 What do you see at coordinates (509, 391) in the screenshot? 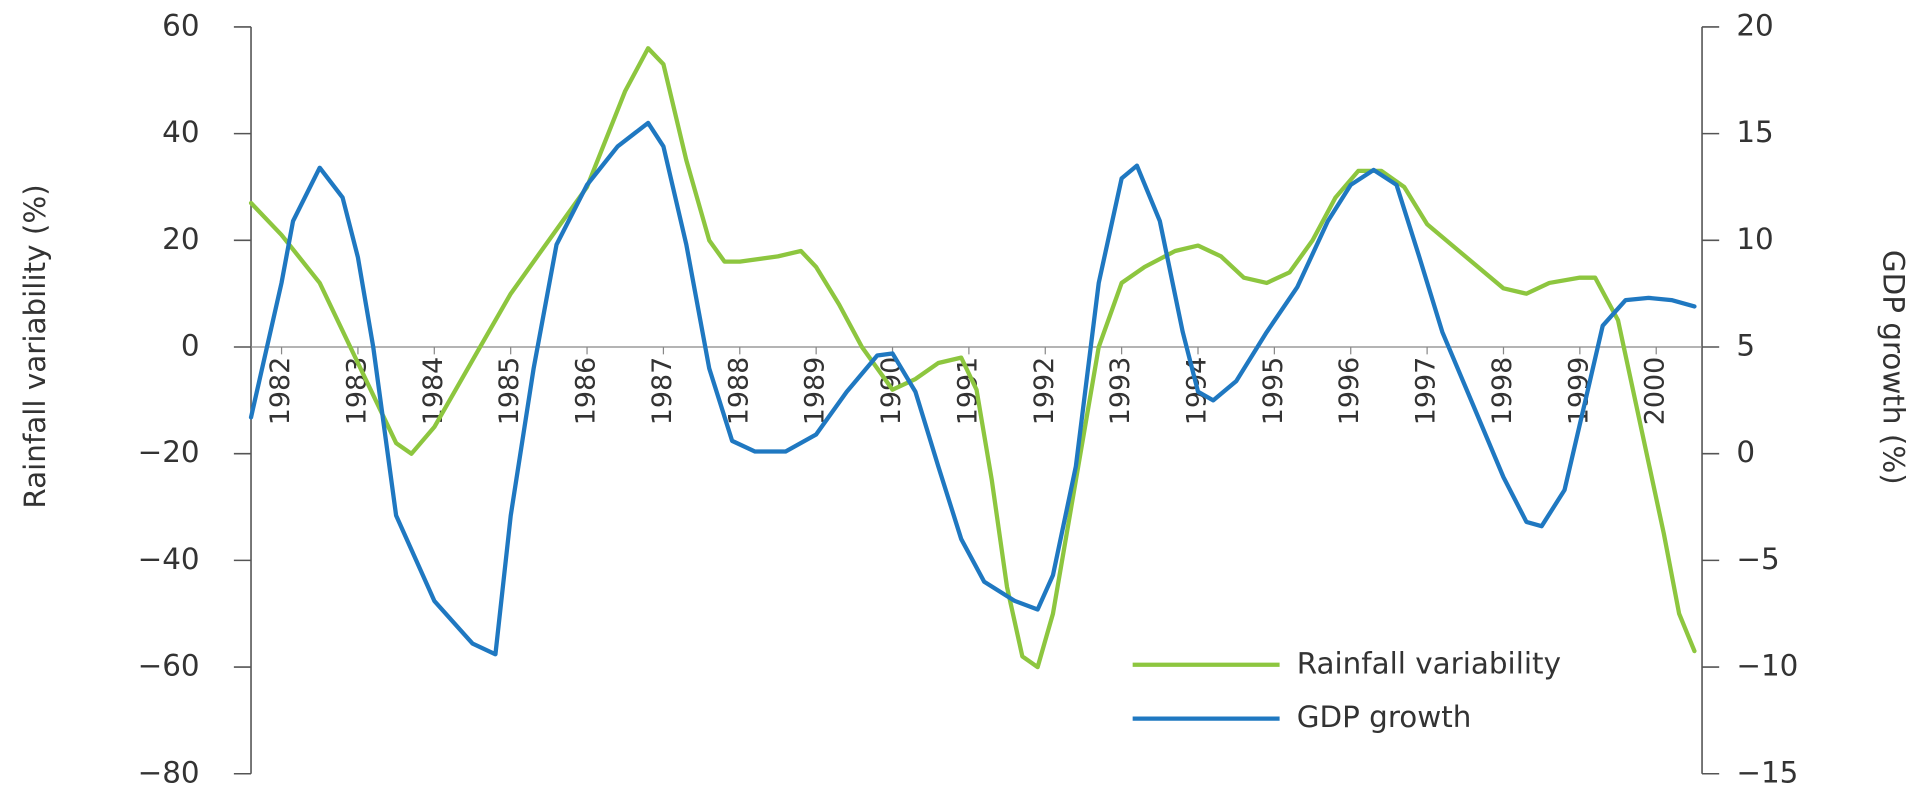
I see `x-tick-label: 1985` at bounding box center [509, 391].